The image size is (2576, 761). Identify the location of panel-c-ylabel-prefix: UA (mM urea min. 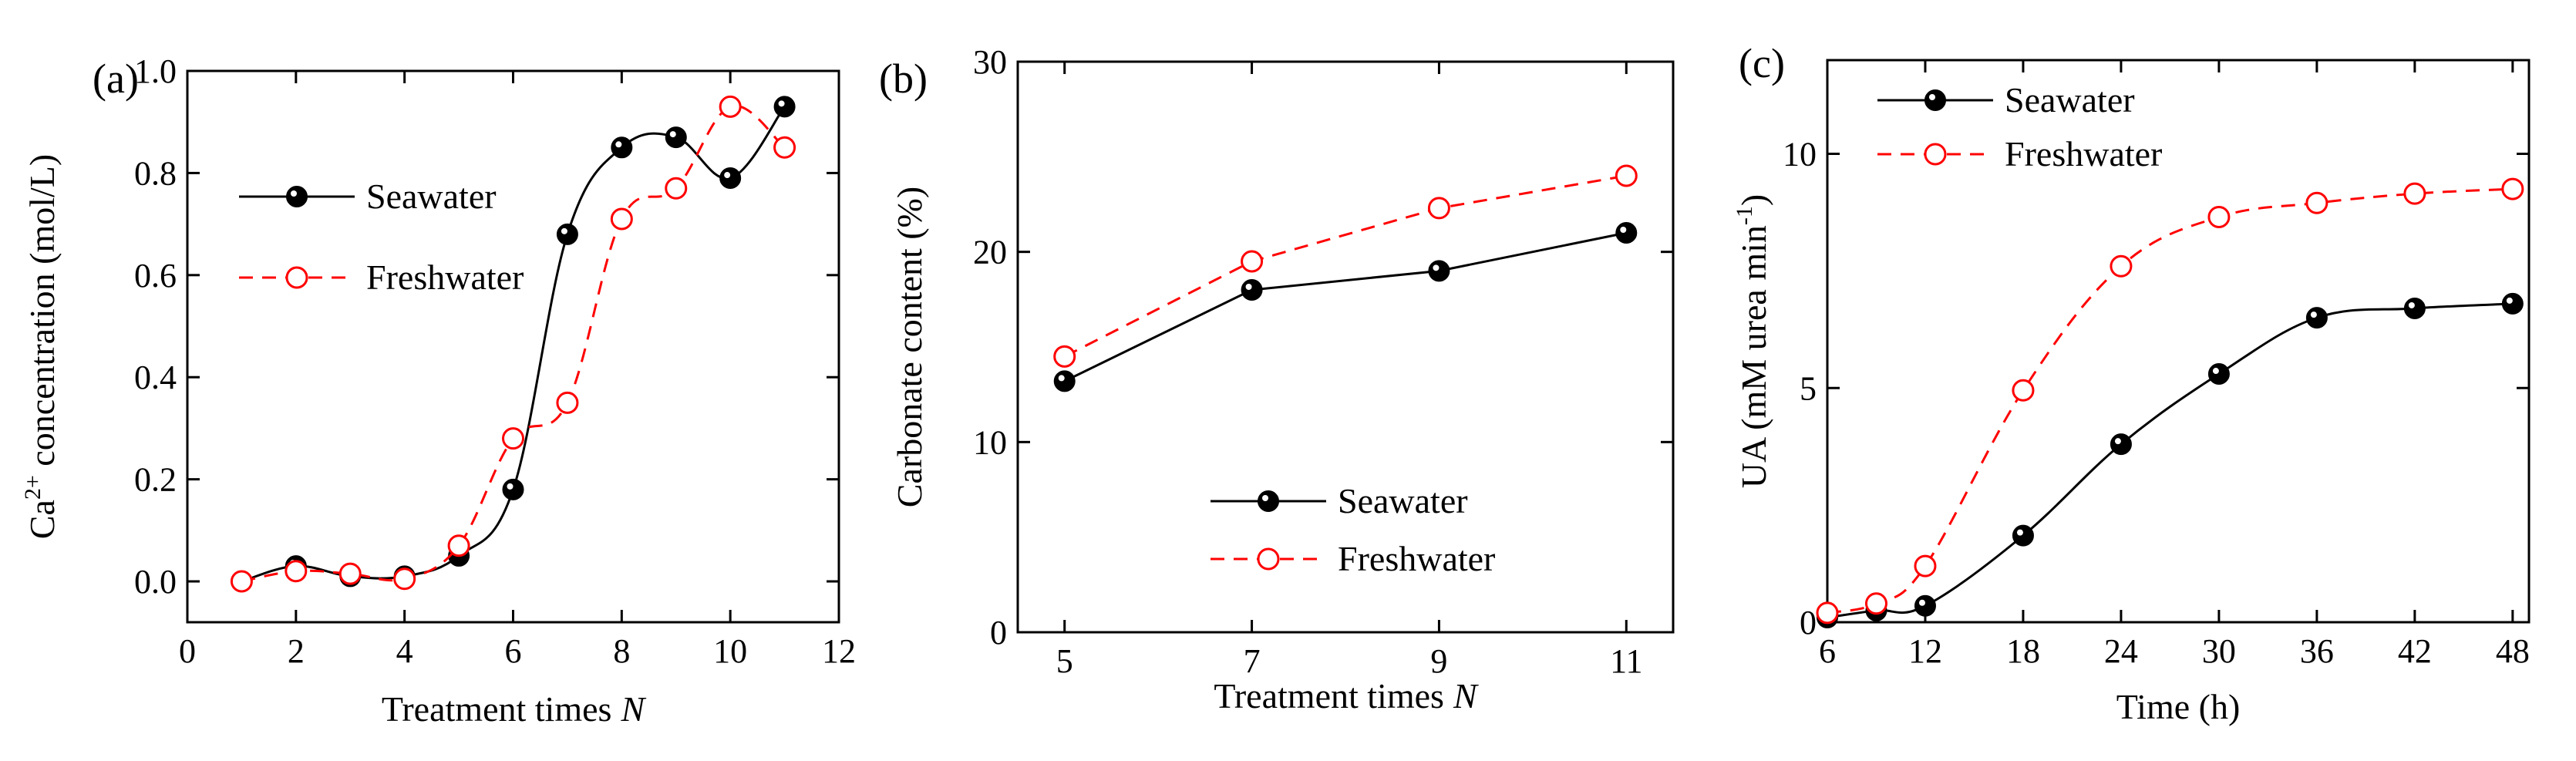
(1754, 356).